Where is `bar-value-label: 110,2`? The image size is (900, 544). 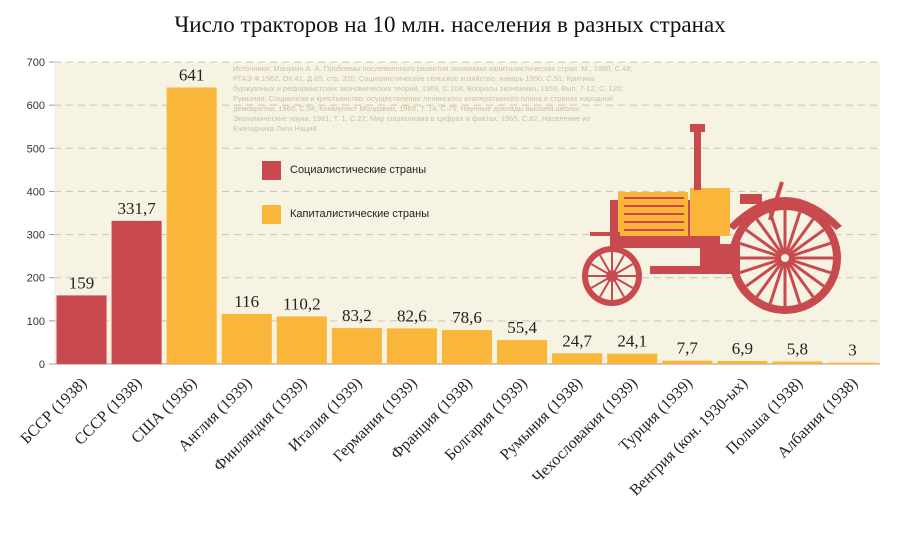 bar-value-label: 110,2 is located at coordinates (302, 303).